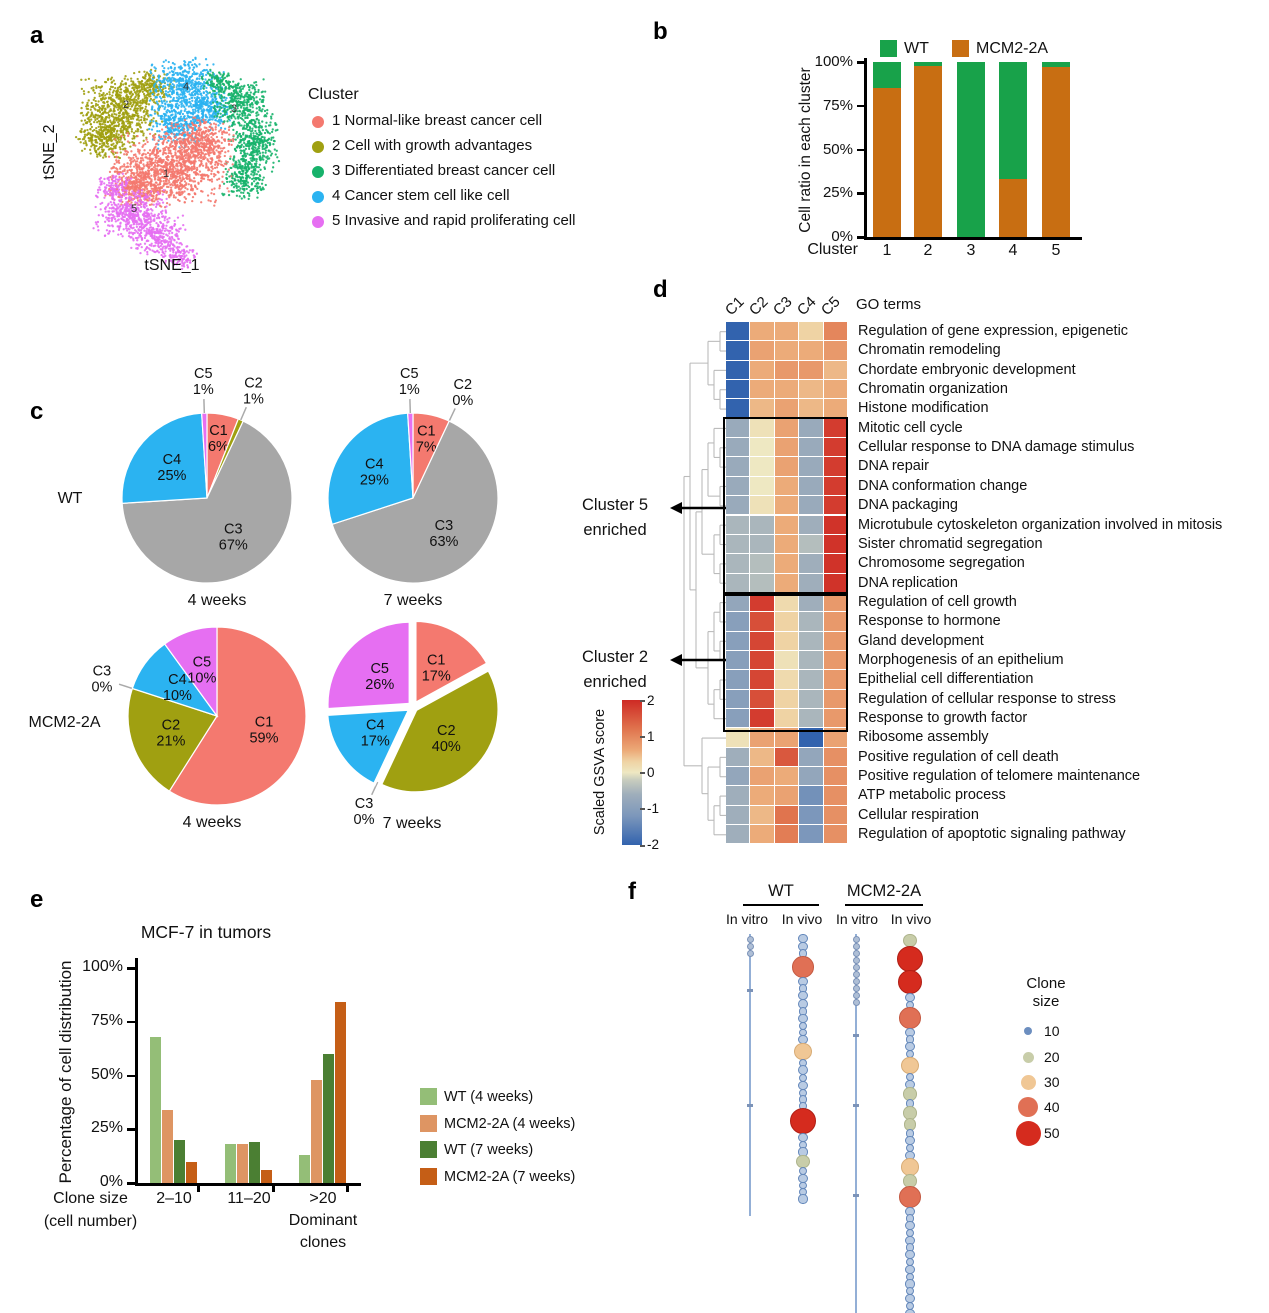 The image size is (1269, 1313). I want to click on f-wt-underline, so click(781, 905).